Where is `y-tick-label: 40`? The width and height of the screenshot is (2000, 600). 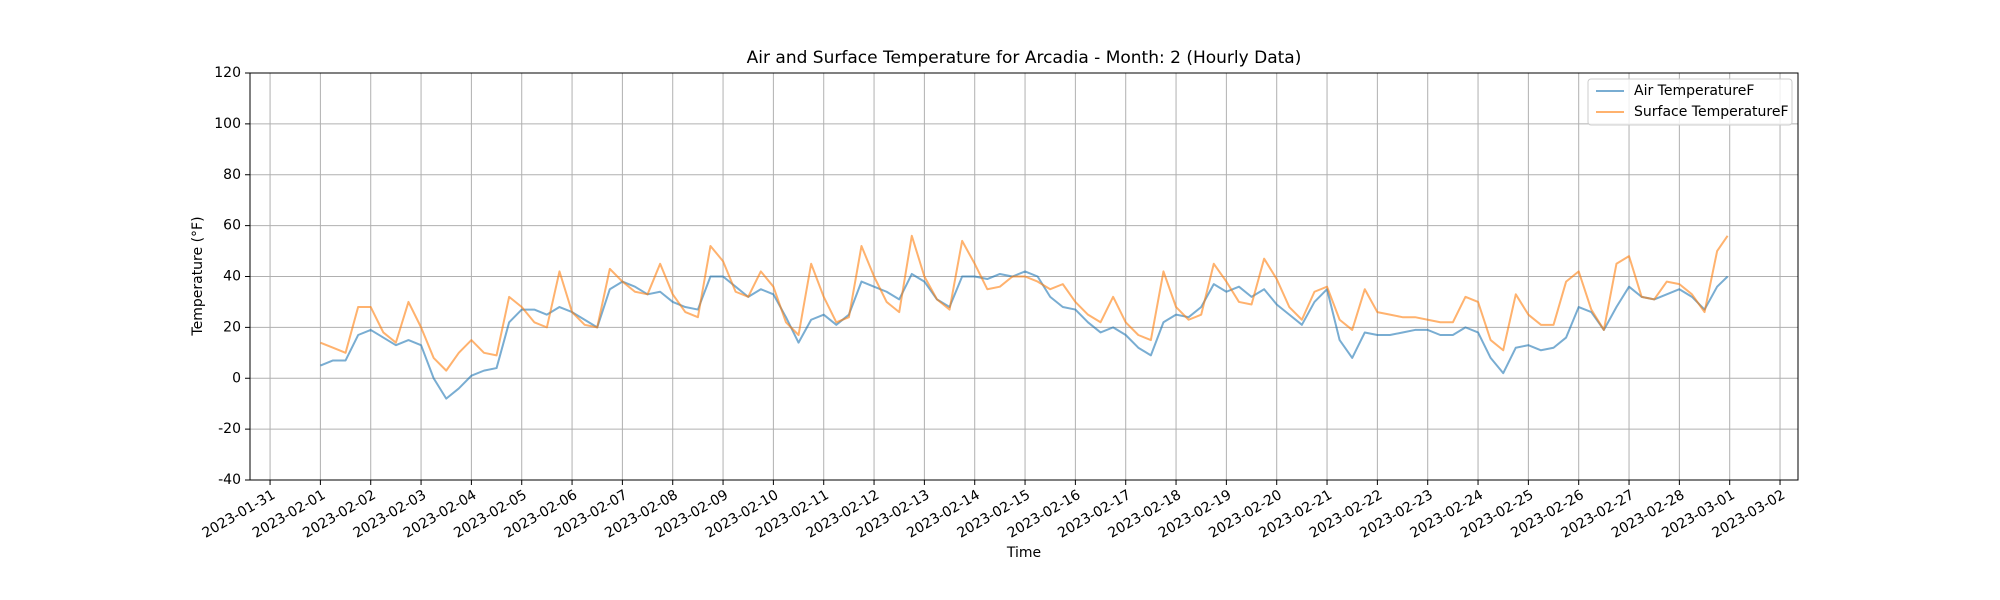 y-tick-label: 40 is located at coordinates (232, 277).